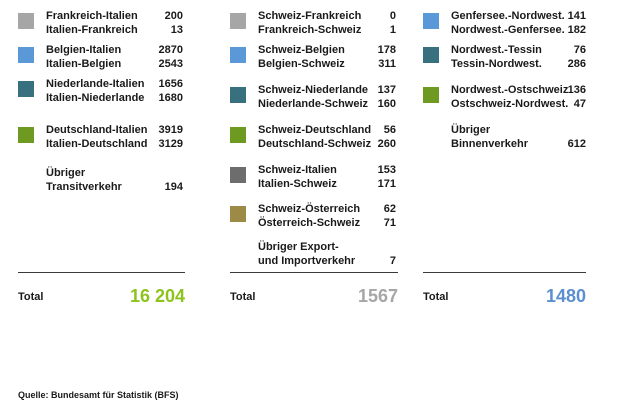 This screenshot has width=640, height=418. What do you see at coordinates (576, 16) in the screenshot?
I see `route-value: 141` at bounding box center [576, 16].